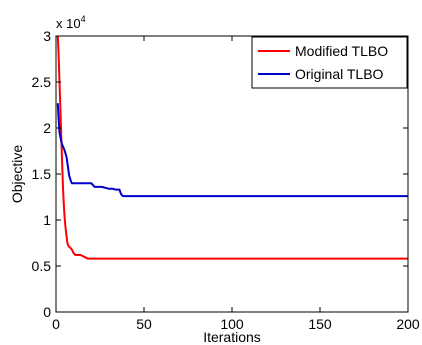 The width and height of the screenshot is (422, 345). What do you see at coordinates (42, 174) in the screenshot?
I see `y-tick-label: 1.5` at bounding box center [42, 174].